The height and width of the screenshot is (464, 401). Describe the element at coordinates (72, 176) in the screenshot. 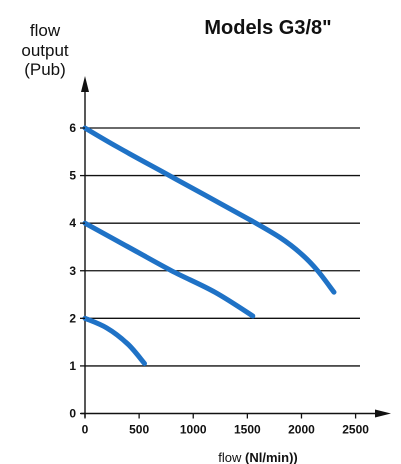

I see `y-tick-label: 5` at that location.